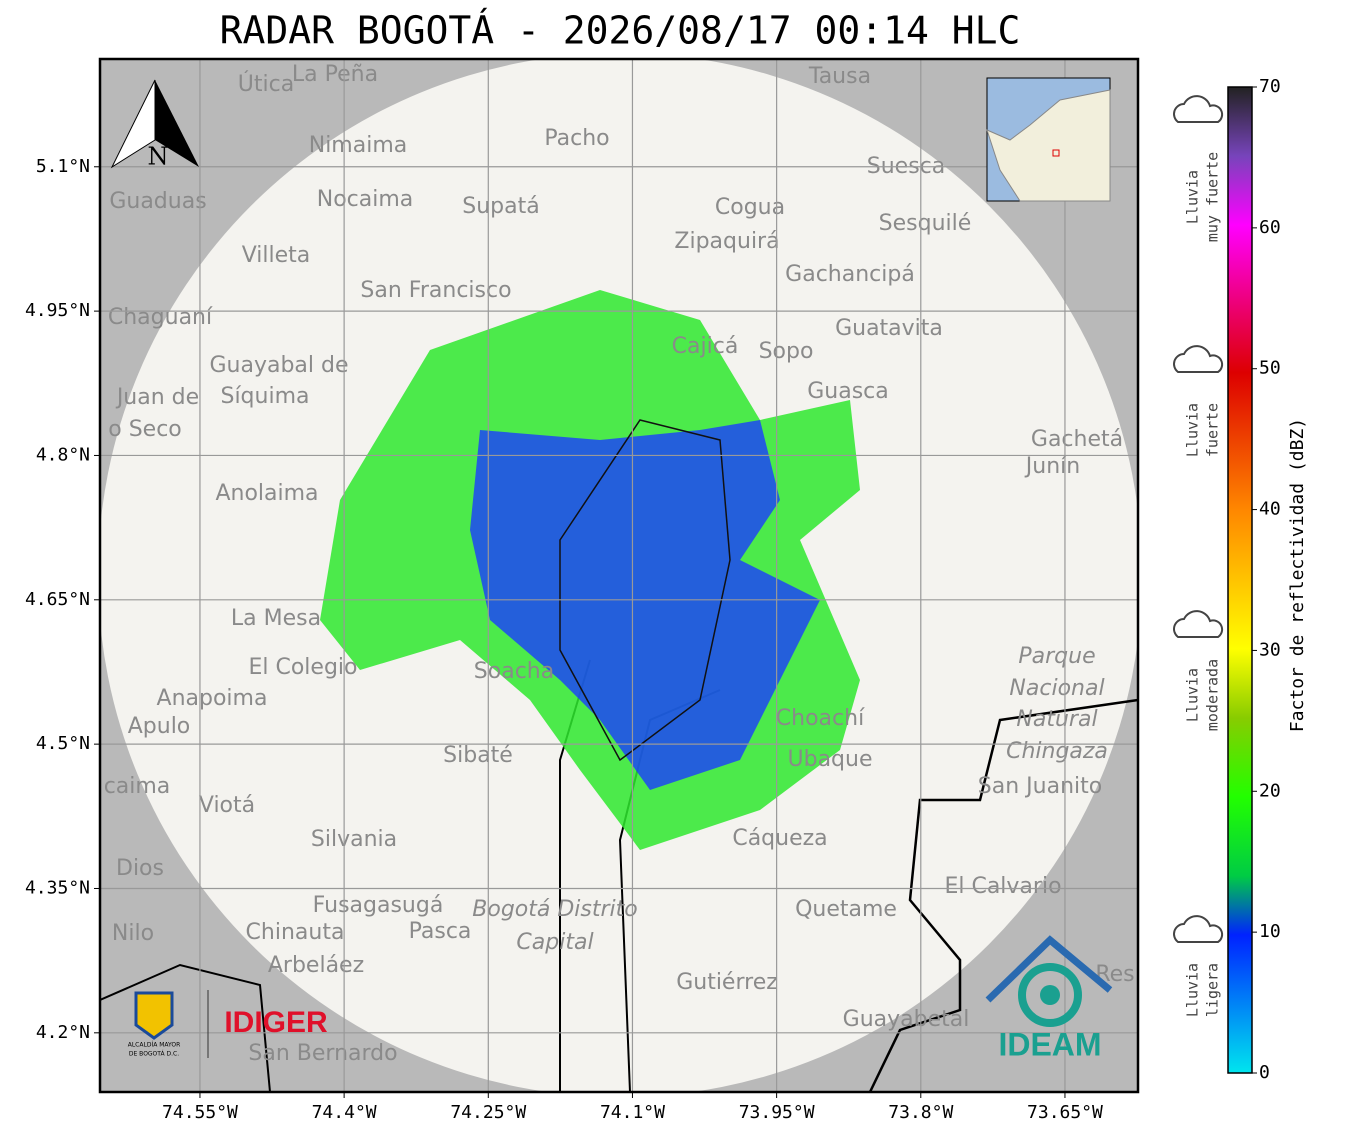 The width and height of the screenshot is (1349, 1143). Describe the element at coordinates (925, 223) in the screenshot. I see `place-label: Sesquilé` at that location.